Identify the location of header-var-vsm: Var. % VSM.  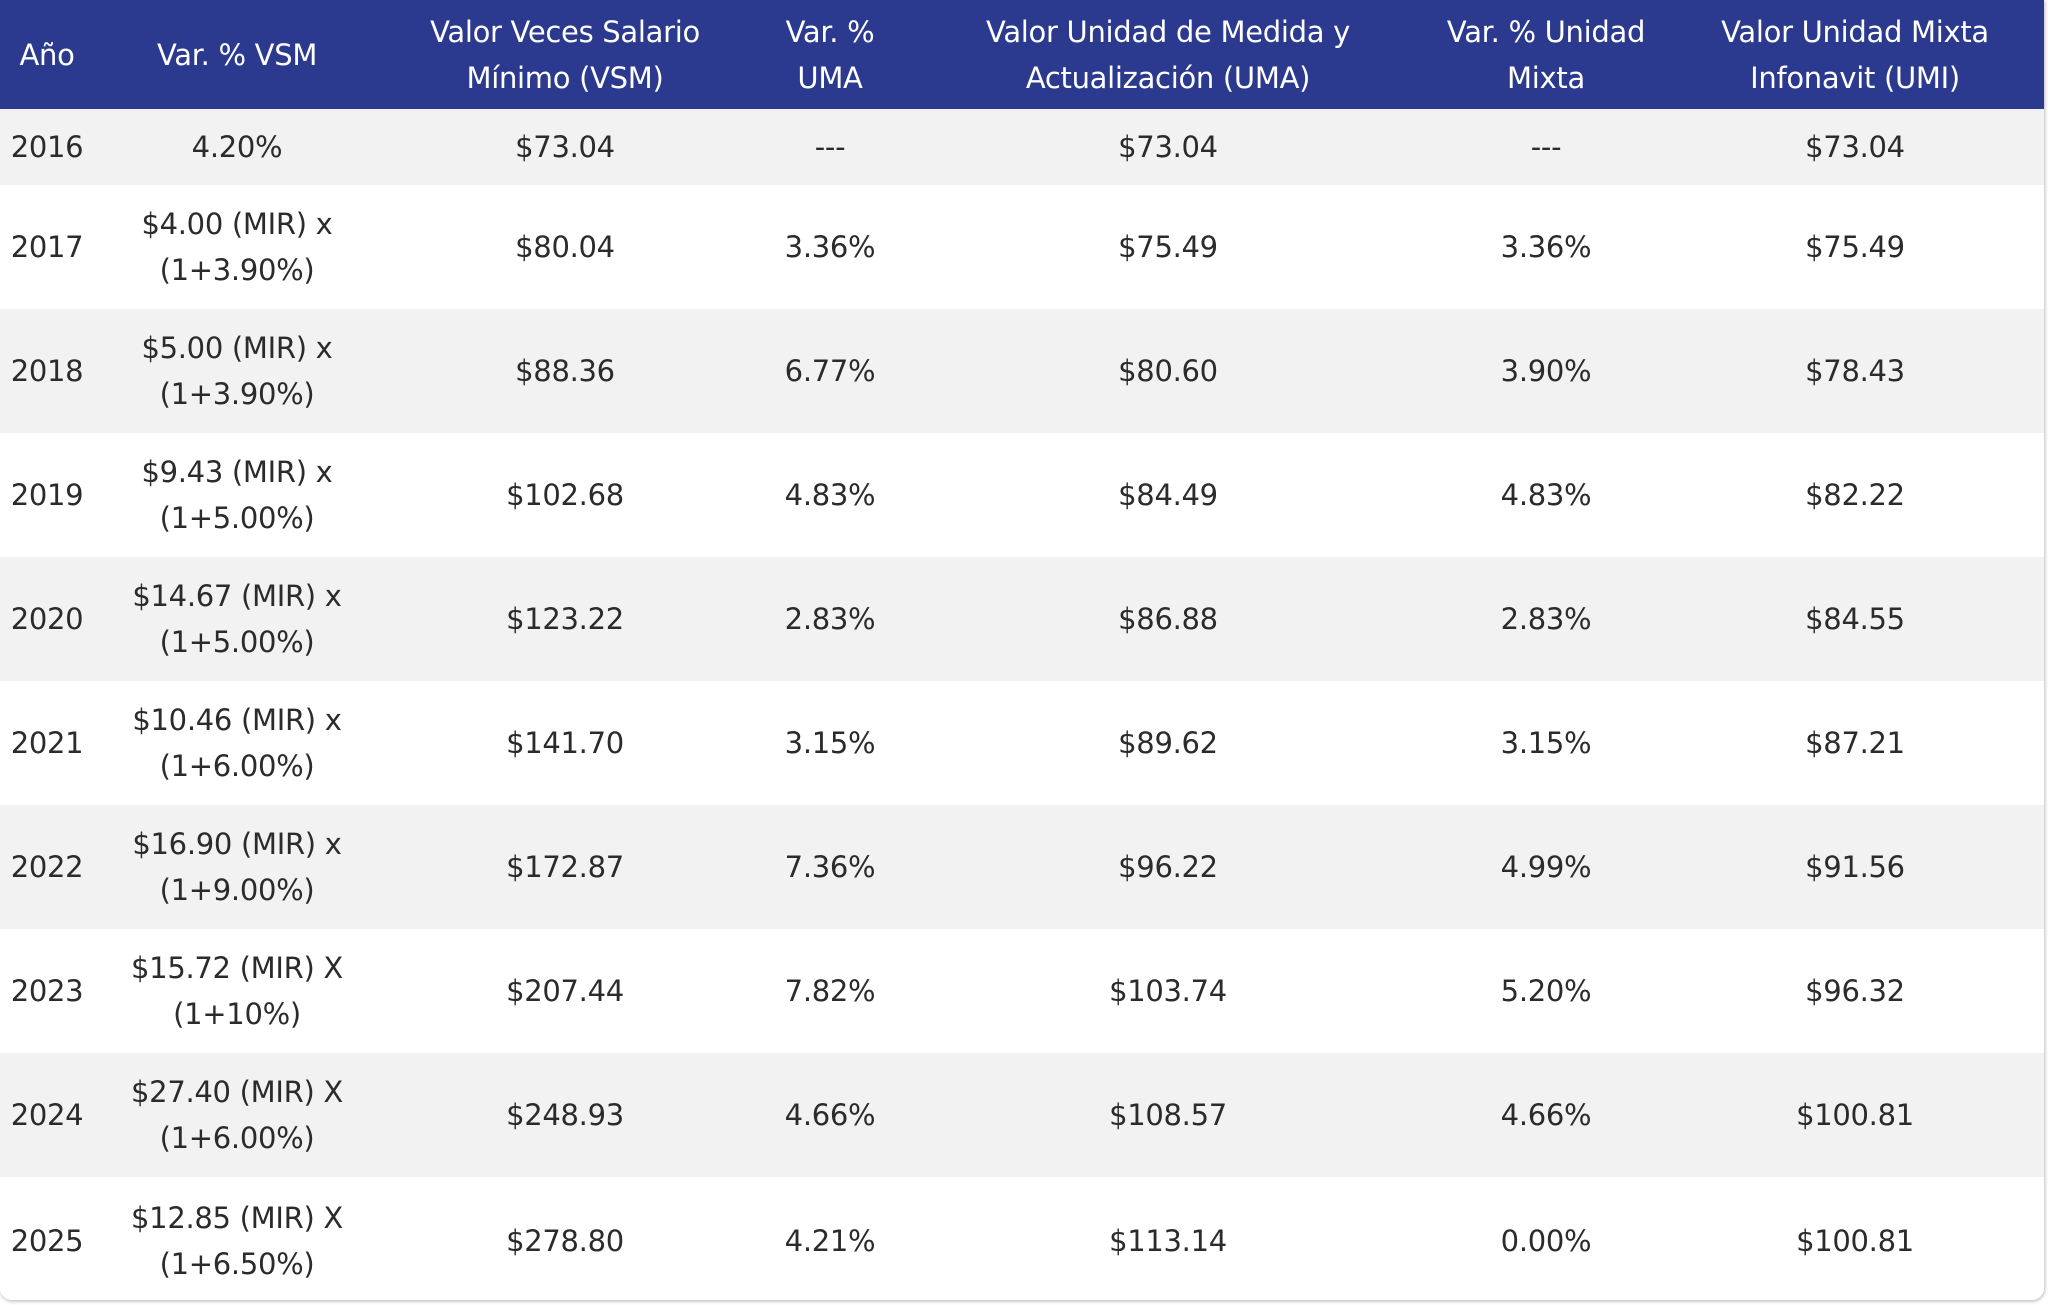
(237, 54).